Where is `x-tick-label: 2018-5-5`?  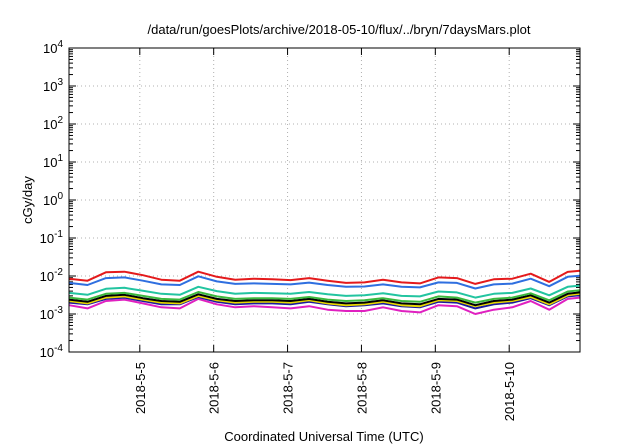
x-tick-label: 2018-5-5 is located at coordinates (140, 388).